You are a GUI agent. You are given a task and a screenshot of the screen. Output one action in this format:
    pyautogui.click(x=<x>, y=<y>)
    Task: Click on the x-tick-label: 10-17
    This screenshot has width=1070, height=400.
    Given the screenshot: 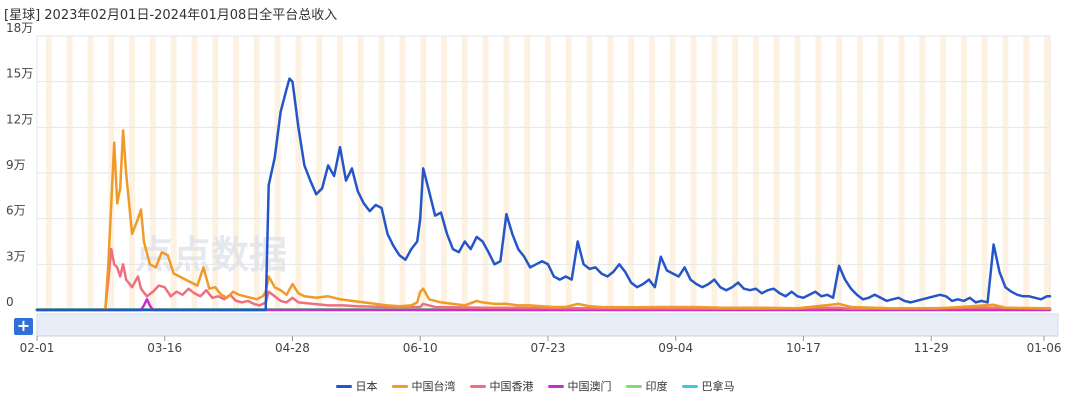 What is the action you would take?
    pyautogui.click(x=803, y=348)
    